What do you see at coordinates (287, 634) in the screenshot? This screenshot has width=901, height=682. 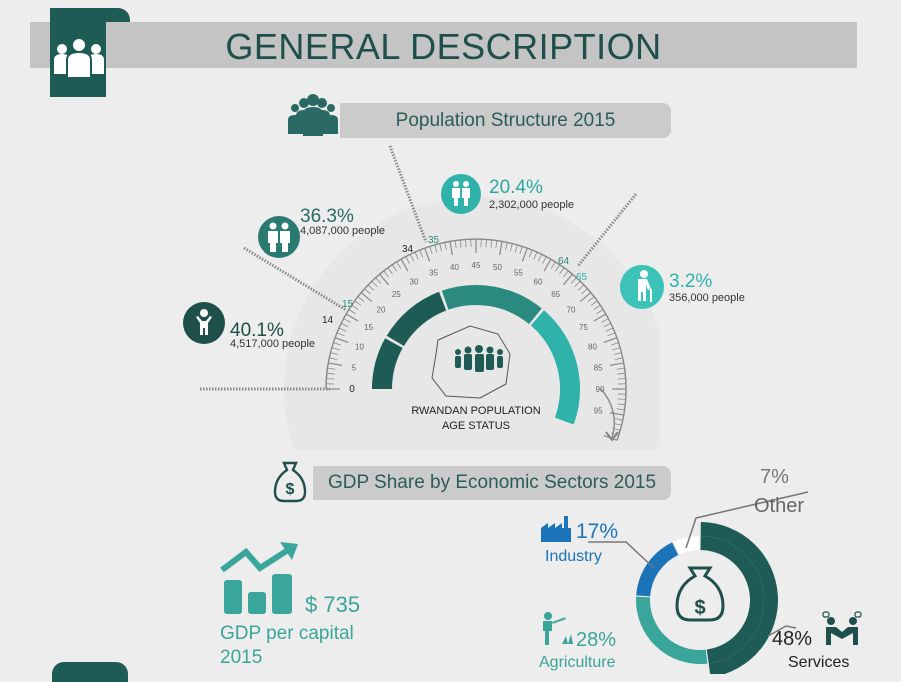 I see `gdp-per-capita-label: GDP per capital` at bounding box center [287, 634].